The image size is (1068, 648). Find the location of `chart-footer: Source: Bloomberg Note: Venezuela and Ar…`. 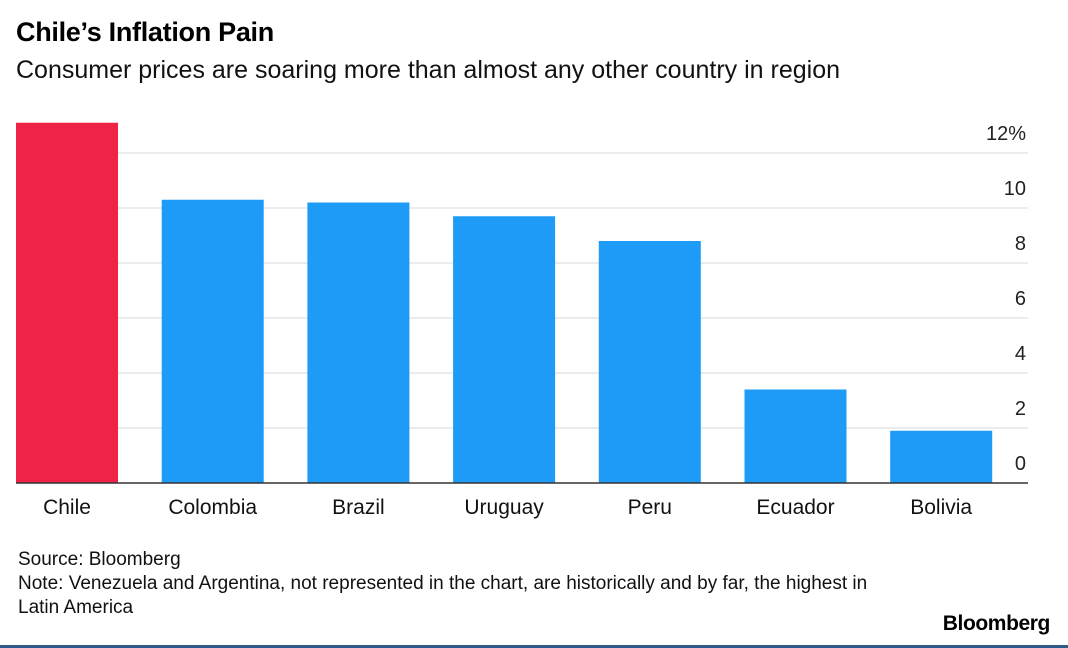

chart-footer: Source: Bloomberg Note: Venezuela and Ar… is located at coordinates (448, 584).